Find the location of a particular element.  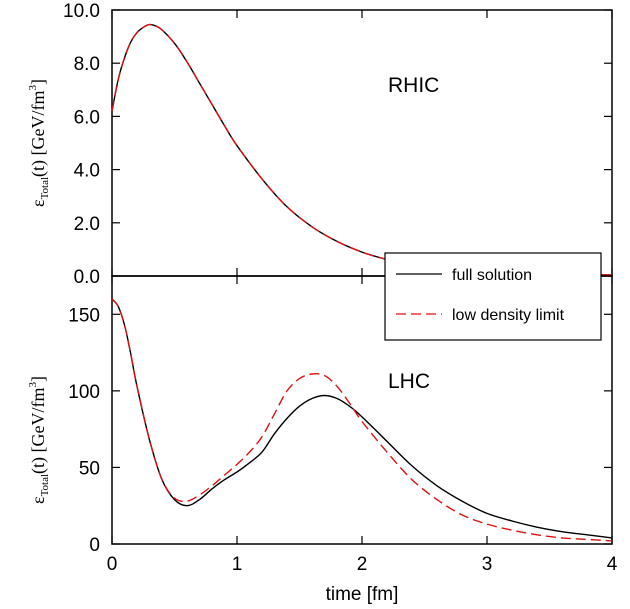

y-tick-label: 150 is located at coordinates (84, 315).